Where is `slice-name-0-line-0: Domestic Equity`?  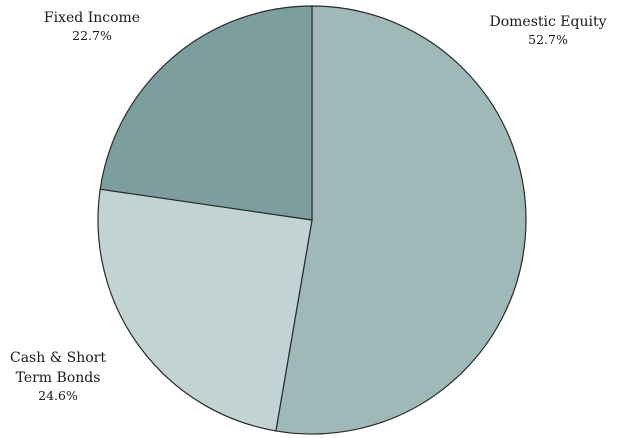
slice-name-0-line-0: Domestic Equity is located at coordinates (547, 22).